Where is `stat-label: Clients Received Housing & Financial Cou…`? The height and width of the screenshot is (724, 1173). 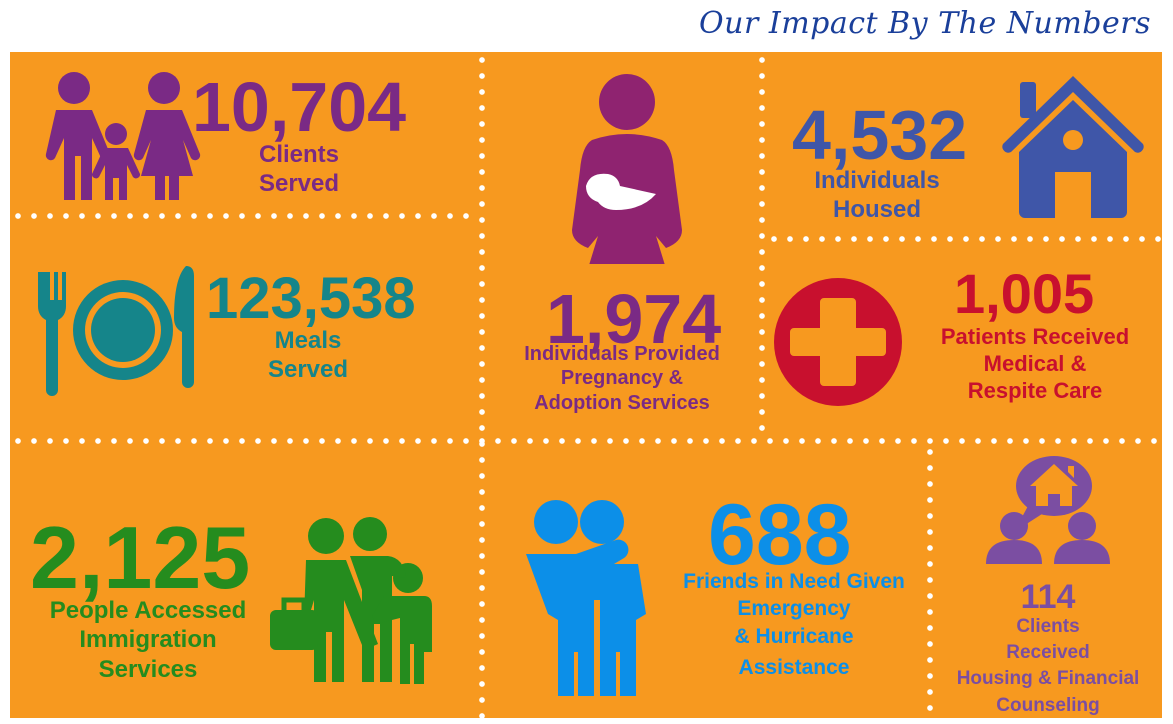
stat-label: Clients Received Housing & Financial Cou… is located at coordinates (1048, 666).